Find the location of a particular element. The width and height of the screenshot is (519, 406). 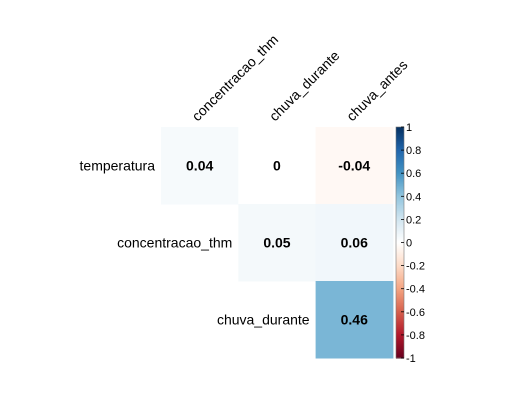

cell-value-label: 0.04 is located at coordinates (199, 166).